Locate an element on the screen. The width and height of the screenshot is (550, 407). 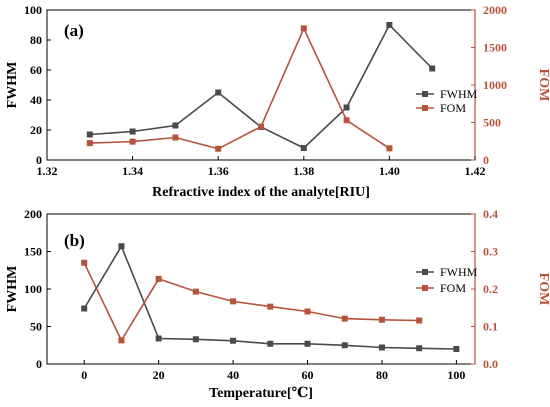
y-tick-label: 40 is located at coordinates (36, 100).